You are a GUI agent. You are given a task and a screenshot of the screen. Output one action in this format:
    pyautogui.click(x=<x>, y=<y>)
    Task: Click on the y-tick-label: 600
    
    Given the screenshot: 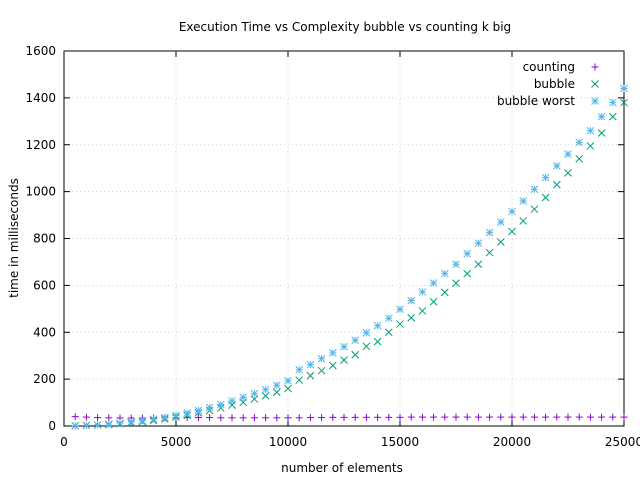 What is the action you would take?
    pyautogui.click(x=44, y=285)
    